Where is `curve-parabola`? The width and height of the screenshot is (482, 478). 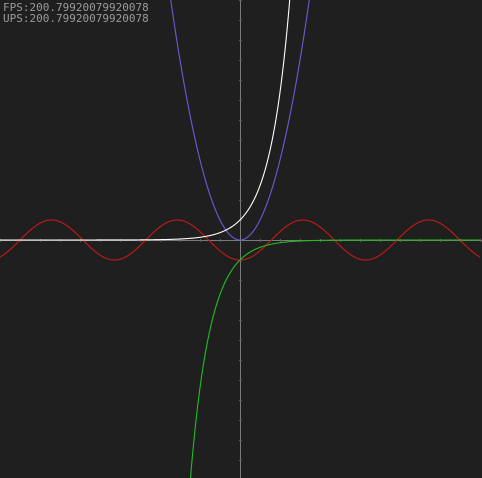
curve-parabola is located at coordinates (240, 120).